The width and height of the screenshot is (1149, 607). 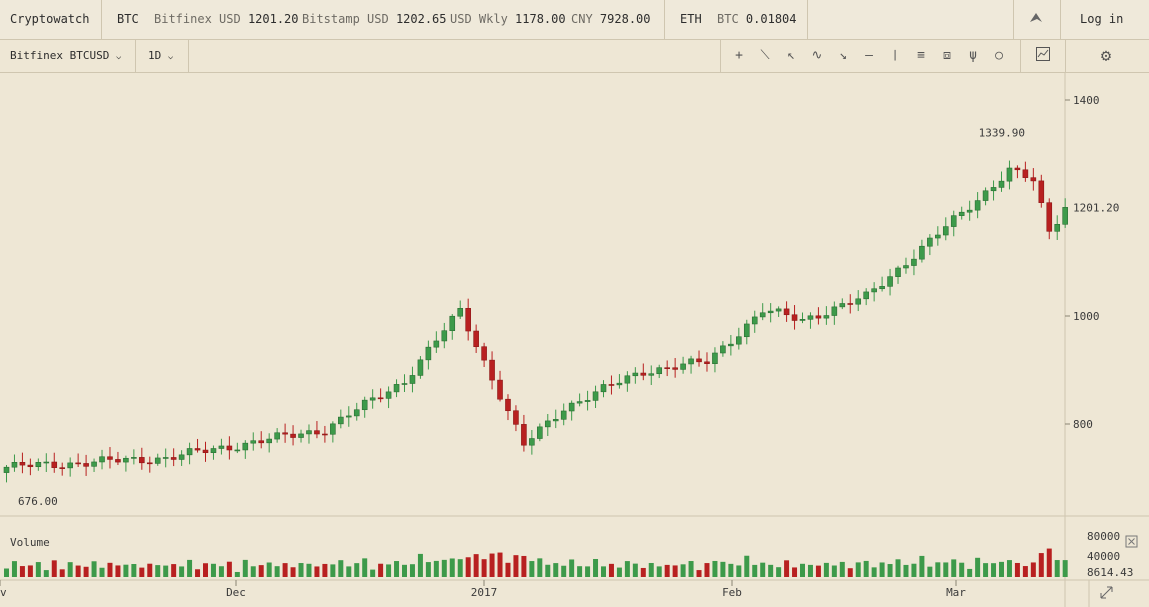 What do you see at coordinates (757, 20) in the screenshot?
I see `ticker-eth-btc: BTC 0.01804` at bounding box center [757, 20].